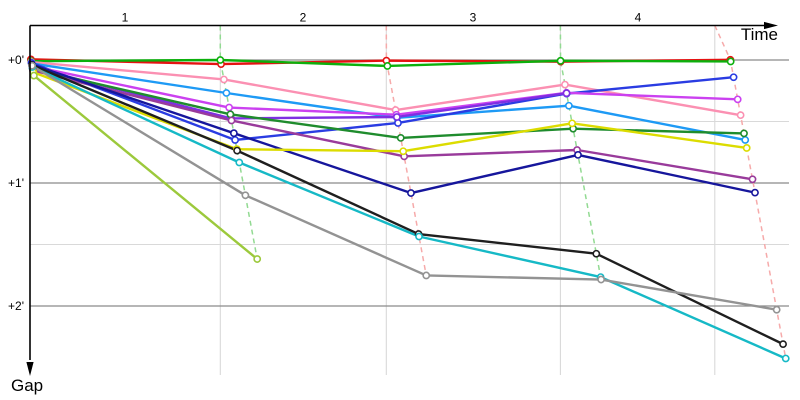 The image size is (800, 400). What do you see at coordinates (771, 25) in the screenshot?
I see `x-axis-arrow-icon` at bounding box center [771, 25].